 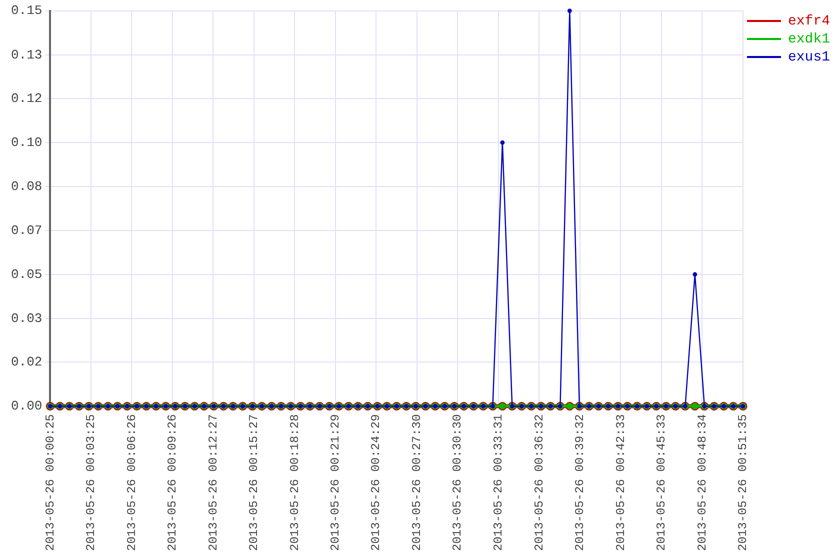 What do you see at coordinates (335, 483) in the screenshot?
I see `x-tick-label: 2013-05-26 00:21:29` at bounding box center [335, 483].